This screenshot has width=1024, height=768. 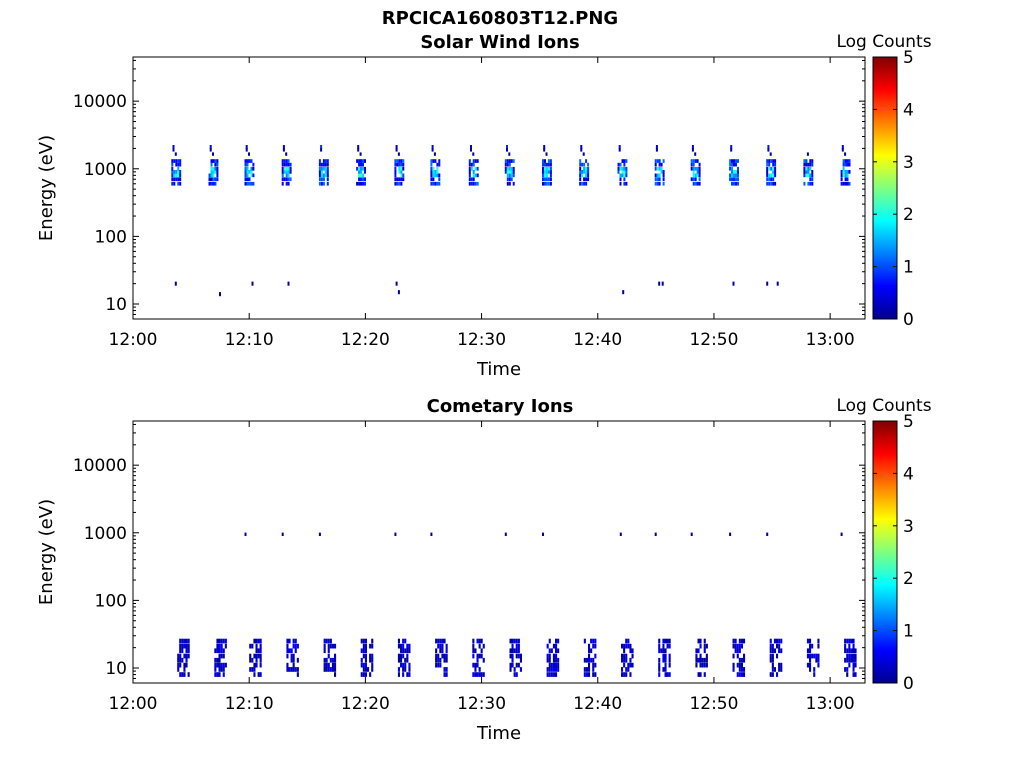 What do you see at coordinates (908, 422) in the screenshot?
I see `colorbar-tick-label: 5` at bounding box center [908, 422].